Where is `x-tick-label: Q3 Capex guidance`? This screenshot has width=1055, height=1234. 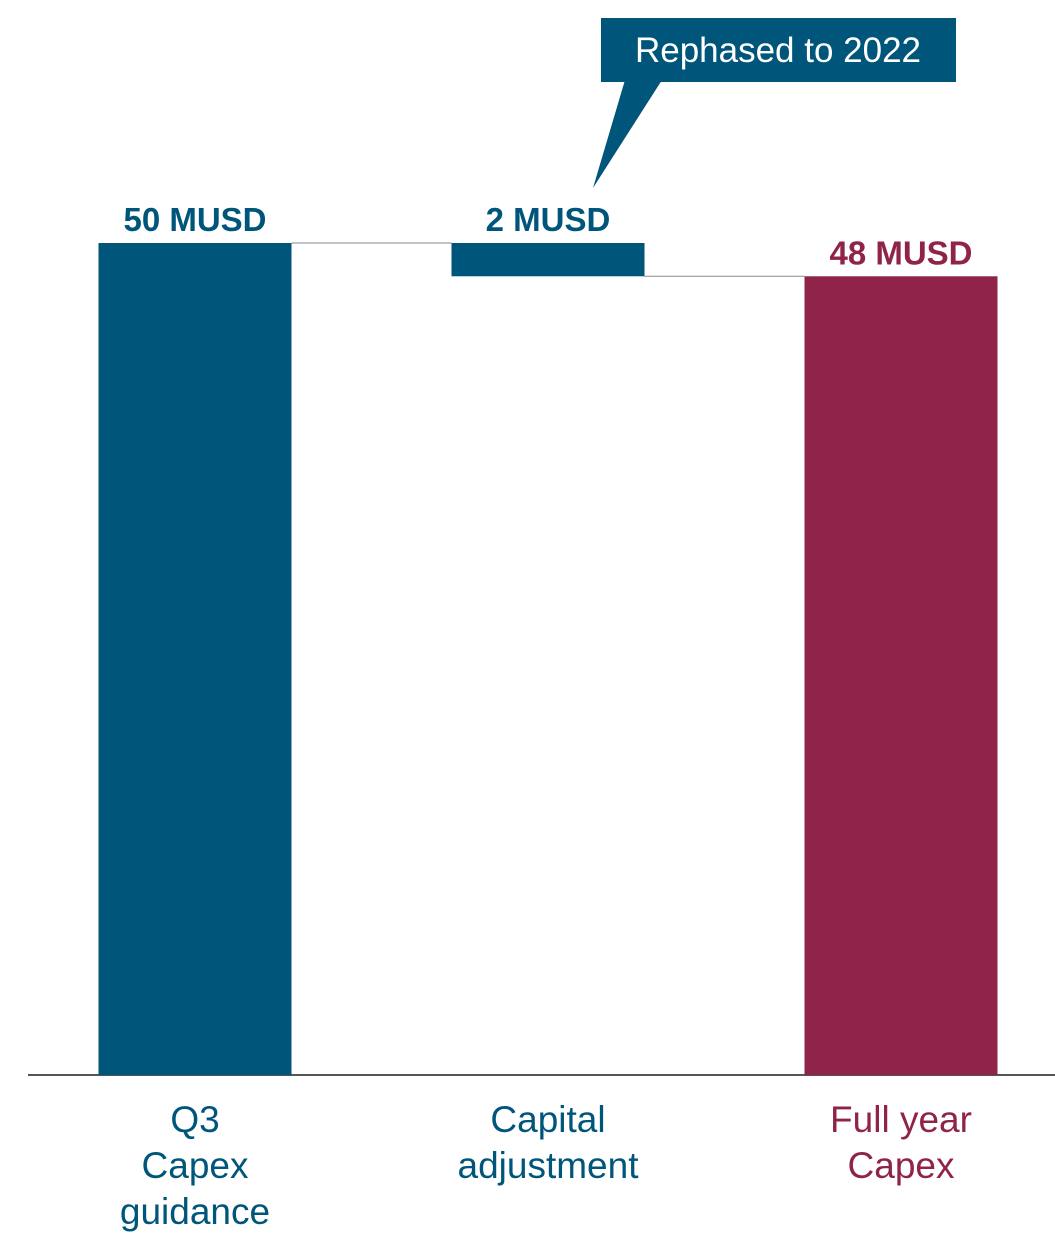
x-tick-label: Q3 Capex guidance is located at coordinates (195, 1165).